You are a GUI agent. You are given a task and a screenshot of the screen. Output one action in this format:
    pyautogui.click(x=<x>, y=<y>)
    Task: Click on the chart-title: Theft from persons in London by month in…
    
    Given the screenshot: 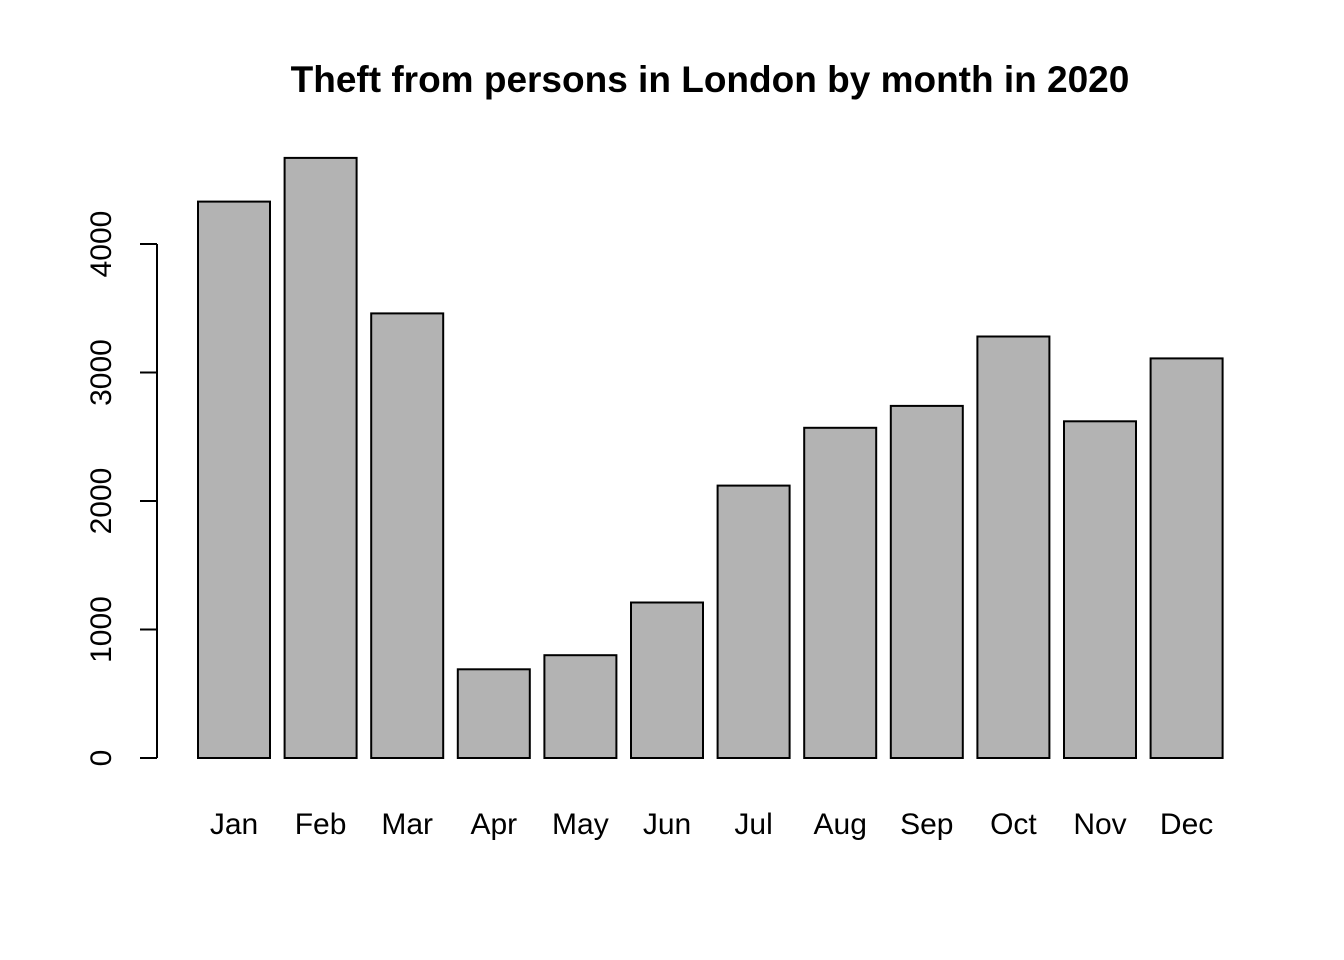 What is the action you would take?
    pyautogui.click(x=710, y=79)
    